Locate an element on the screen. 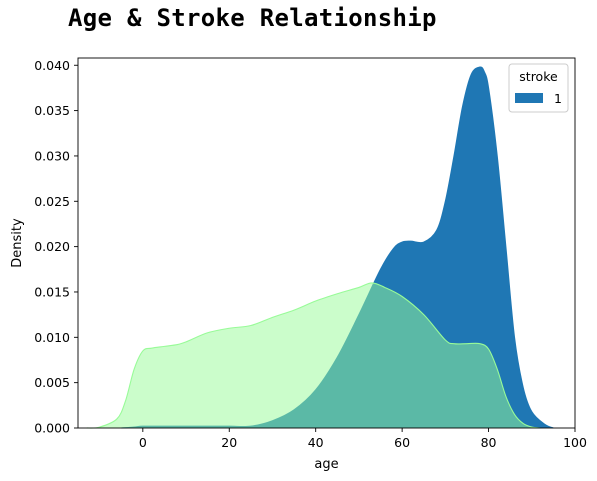  x-tick-label: 0 is located at coordinates (143, 442).